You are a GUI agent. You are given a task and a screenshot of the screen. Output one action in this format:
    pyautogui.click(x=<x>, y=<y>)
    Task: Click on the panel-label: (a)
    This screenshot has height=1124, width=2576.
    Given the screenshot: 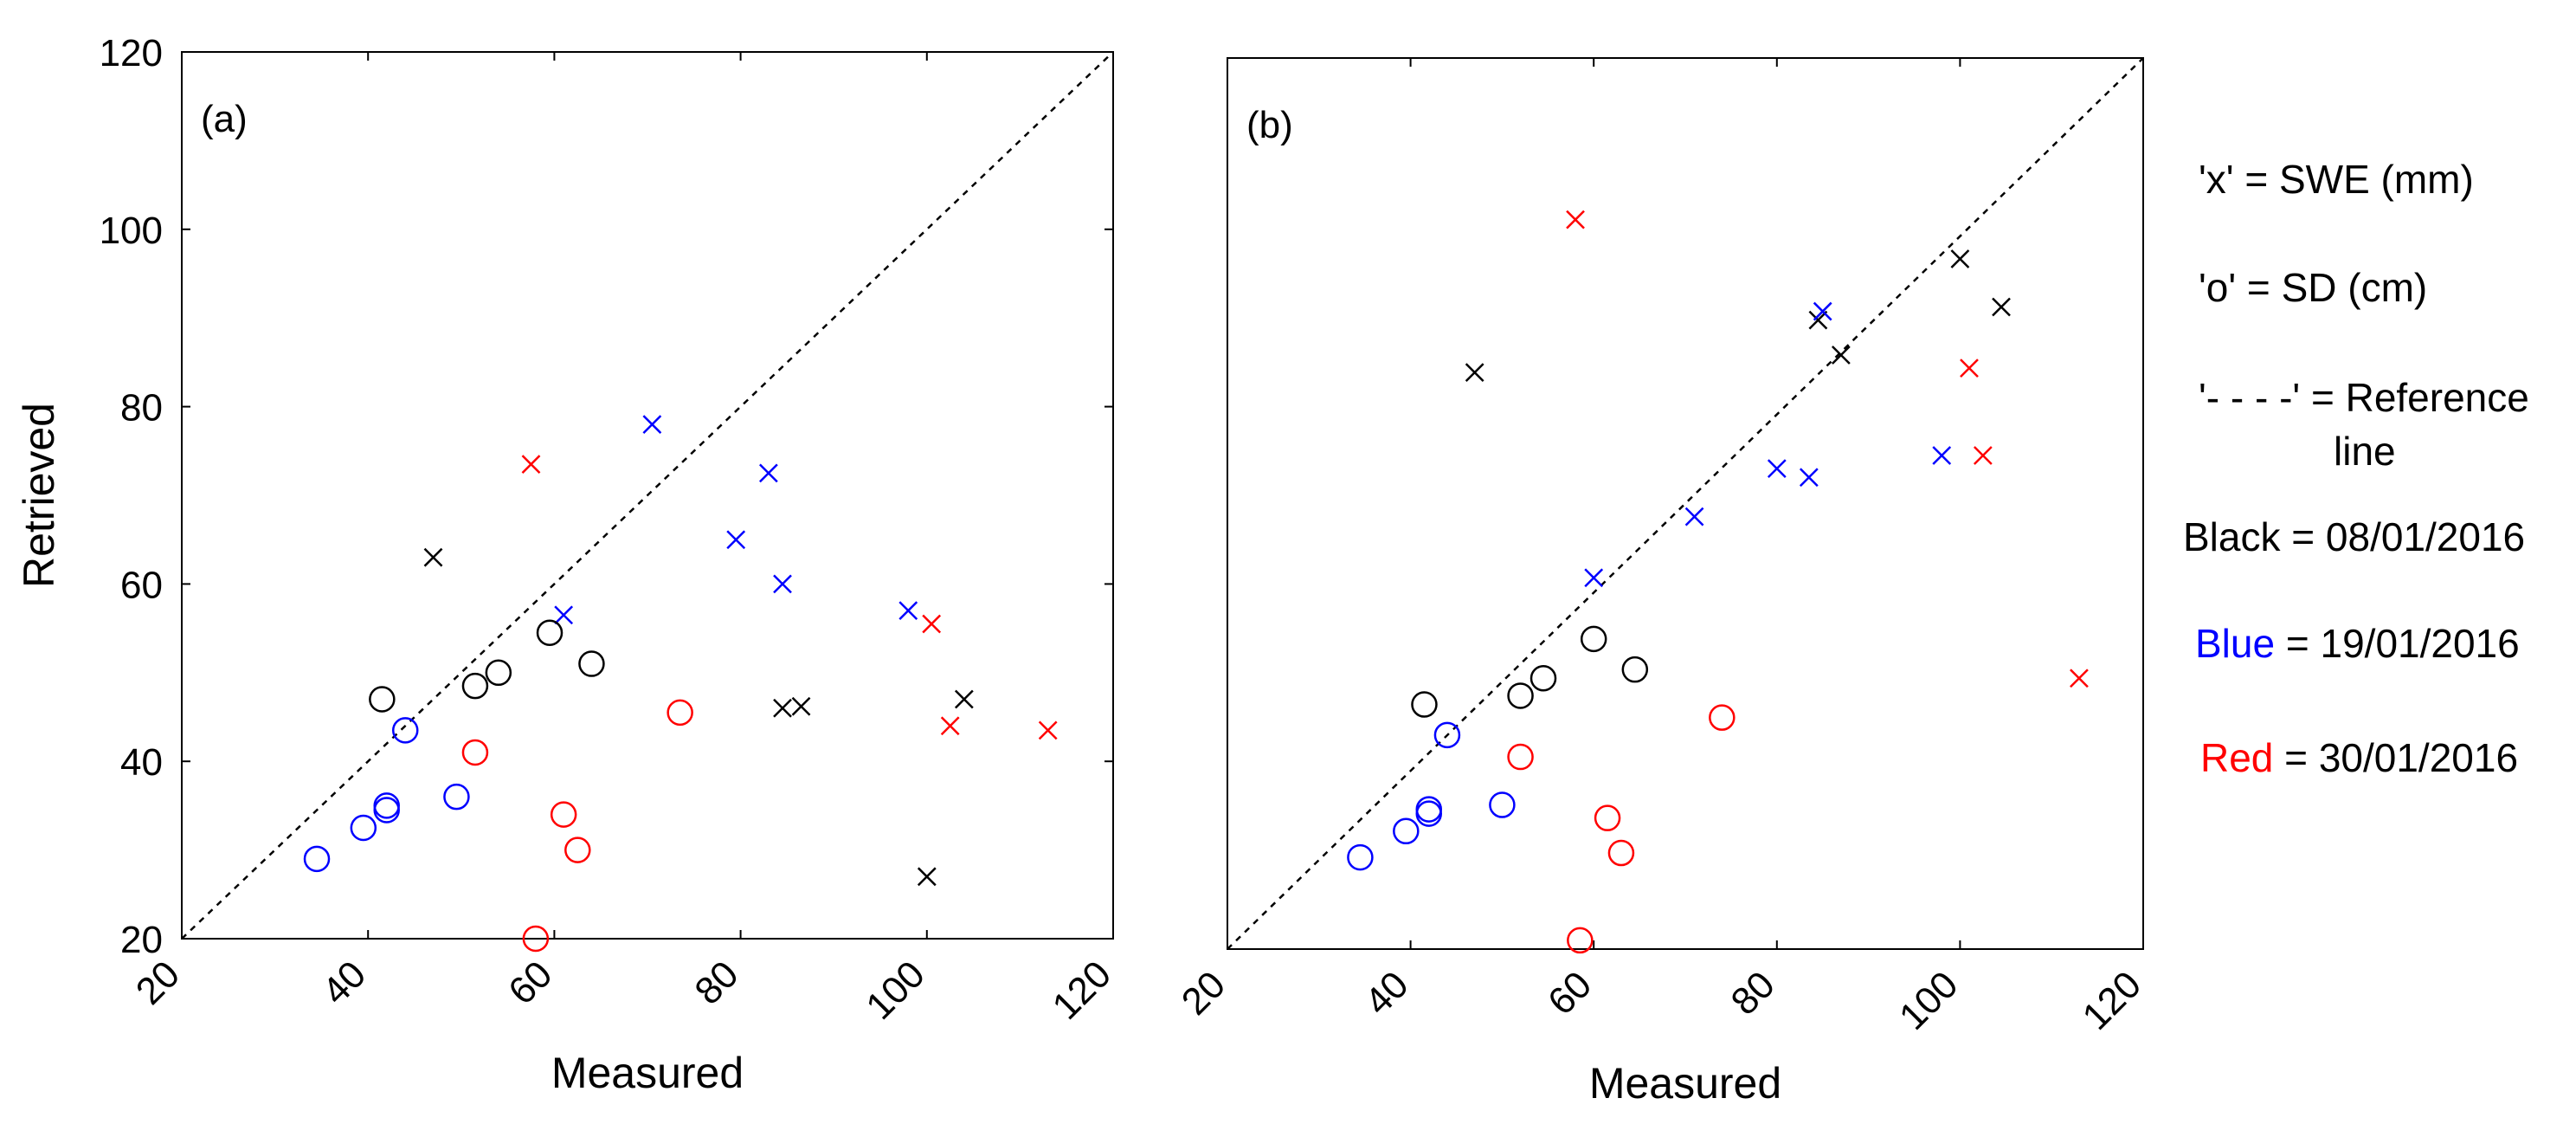 What is the action you would take?
    pyautogui.click(x=224, y=119)
    